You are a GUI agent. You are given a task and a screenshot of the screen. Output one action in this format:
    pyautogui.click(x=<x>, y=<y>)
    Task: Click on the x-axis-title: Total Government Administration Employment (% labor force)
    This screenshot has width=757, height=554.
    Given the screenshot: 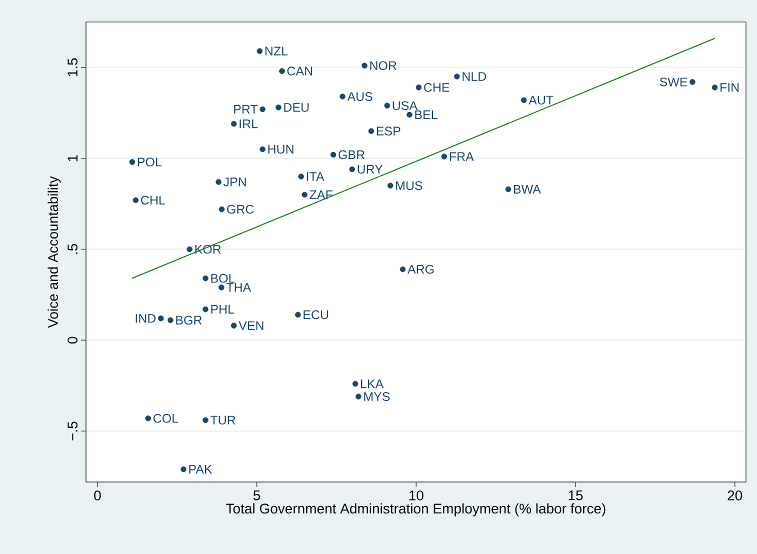 What is the action you would take?
    pyautogui.click(x=416, y=509)
    